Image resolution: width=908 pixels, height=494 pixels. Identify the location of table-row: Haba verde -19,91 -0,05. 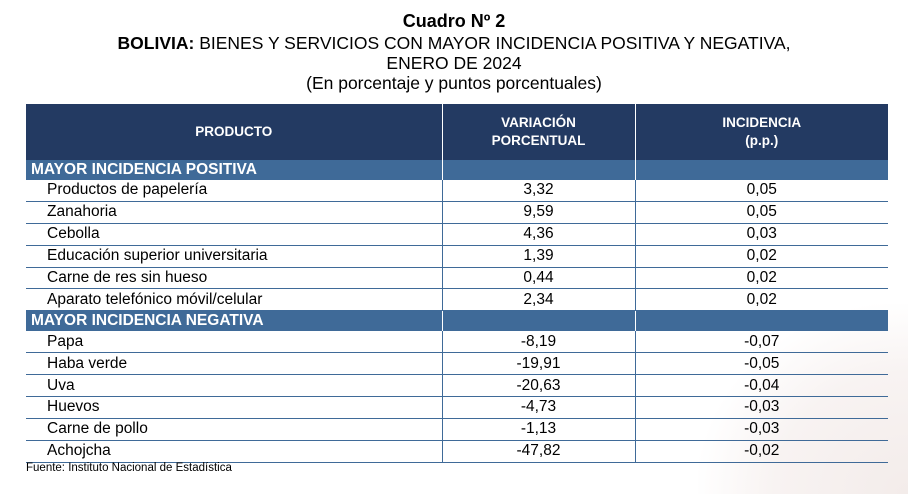
(457, 364).